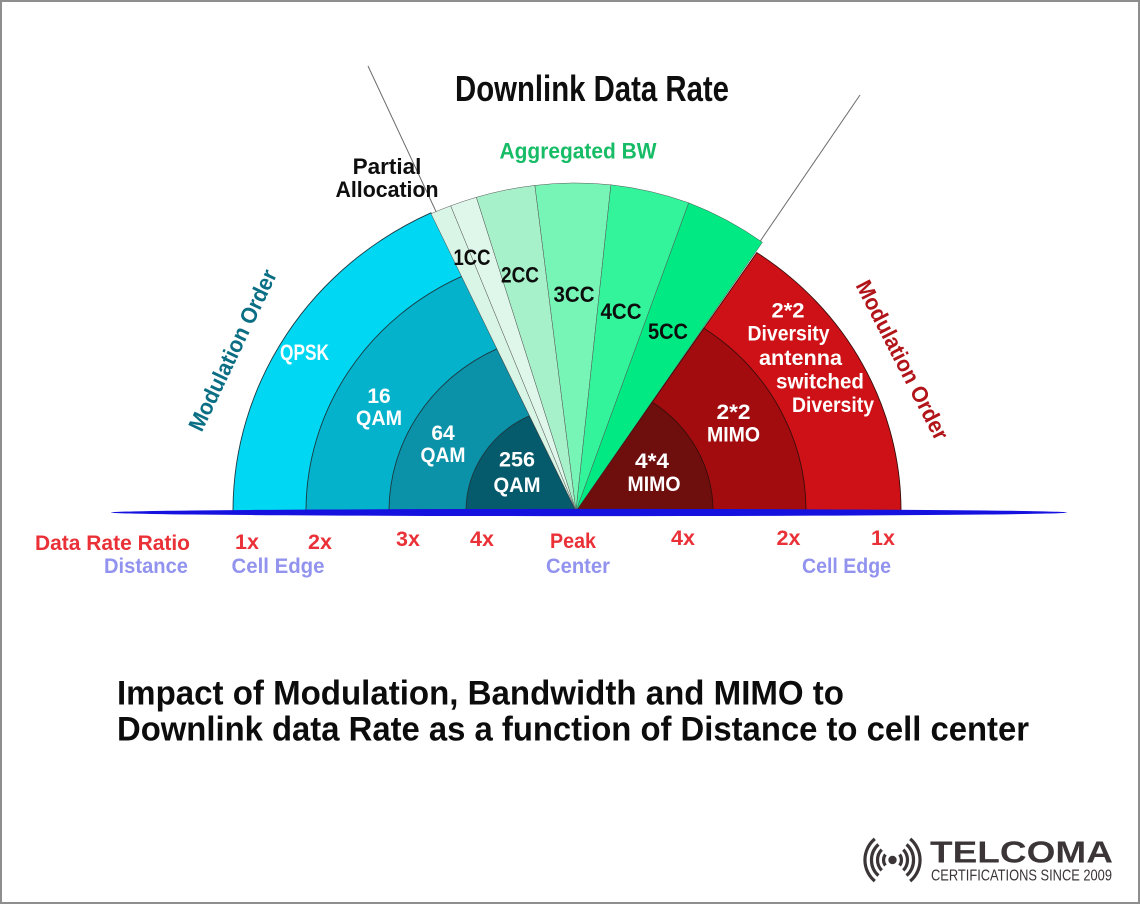 This screenshot has height=904, width=1140. Describe the element at coordinates (668, 331) in the screenshot. I see `svg-text: 5CC` at that location.